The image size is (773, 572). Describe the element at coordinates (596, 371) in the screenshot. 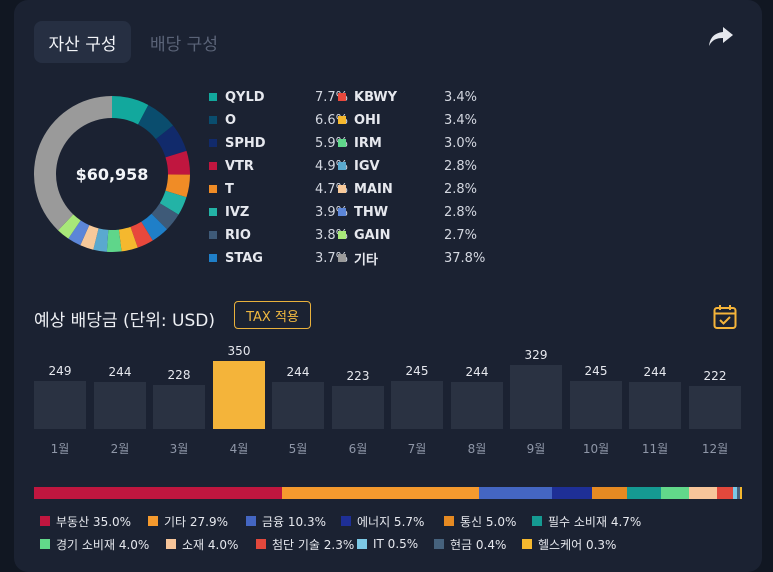

I see `bar-value-label: 245` at that location.